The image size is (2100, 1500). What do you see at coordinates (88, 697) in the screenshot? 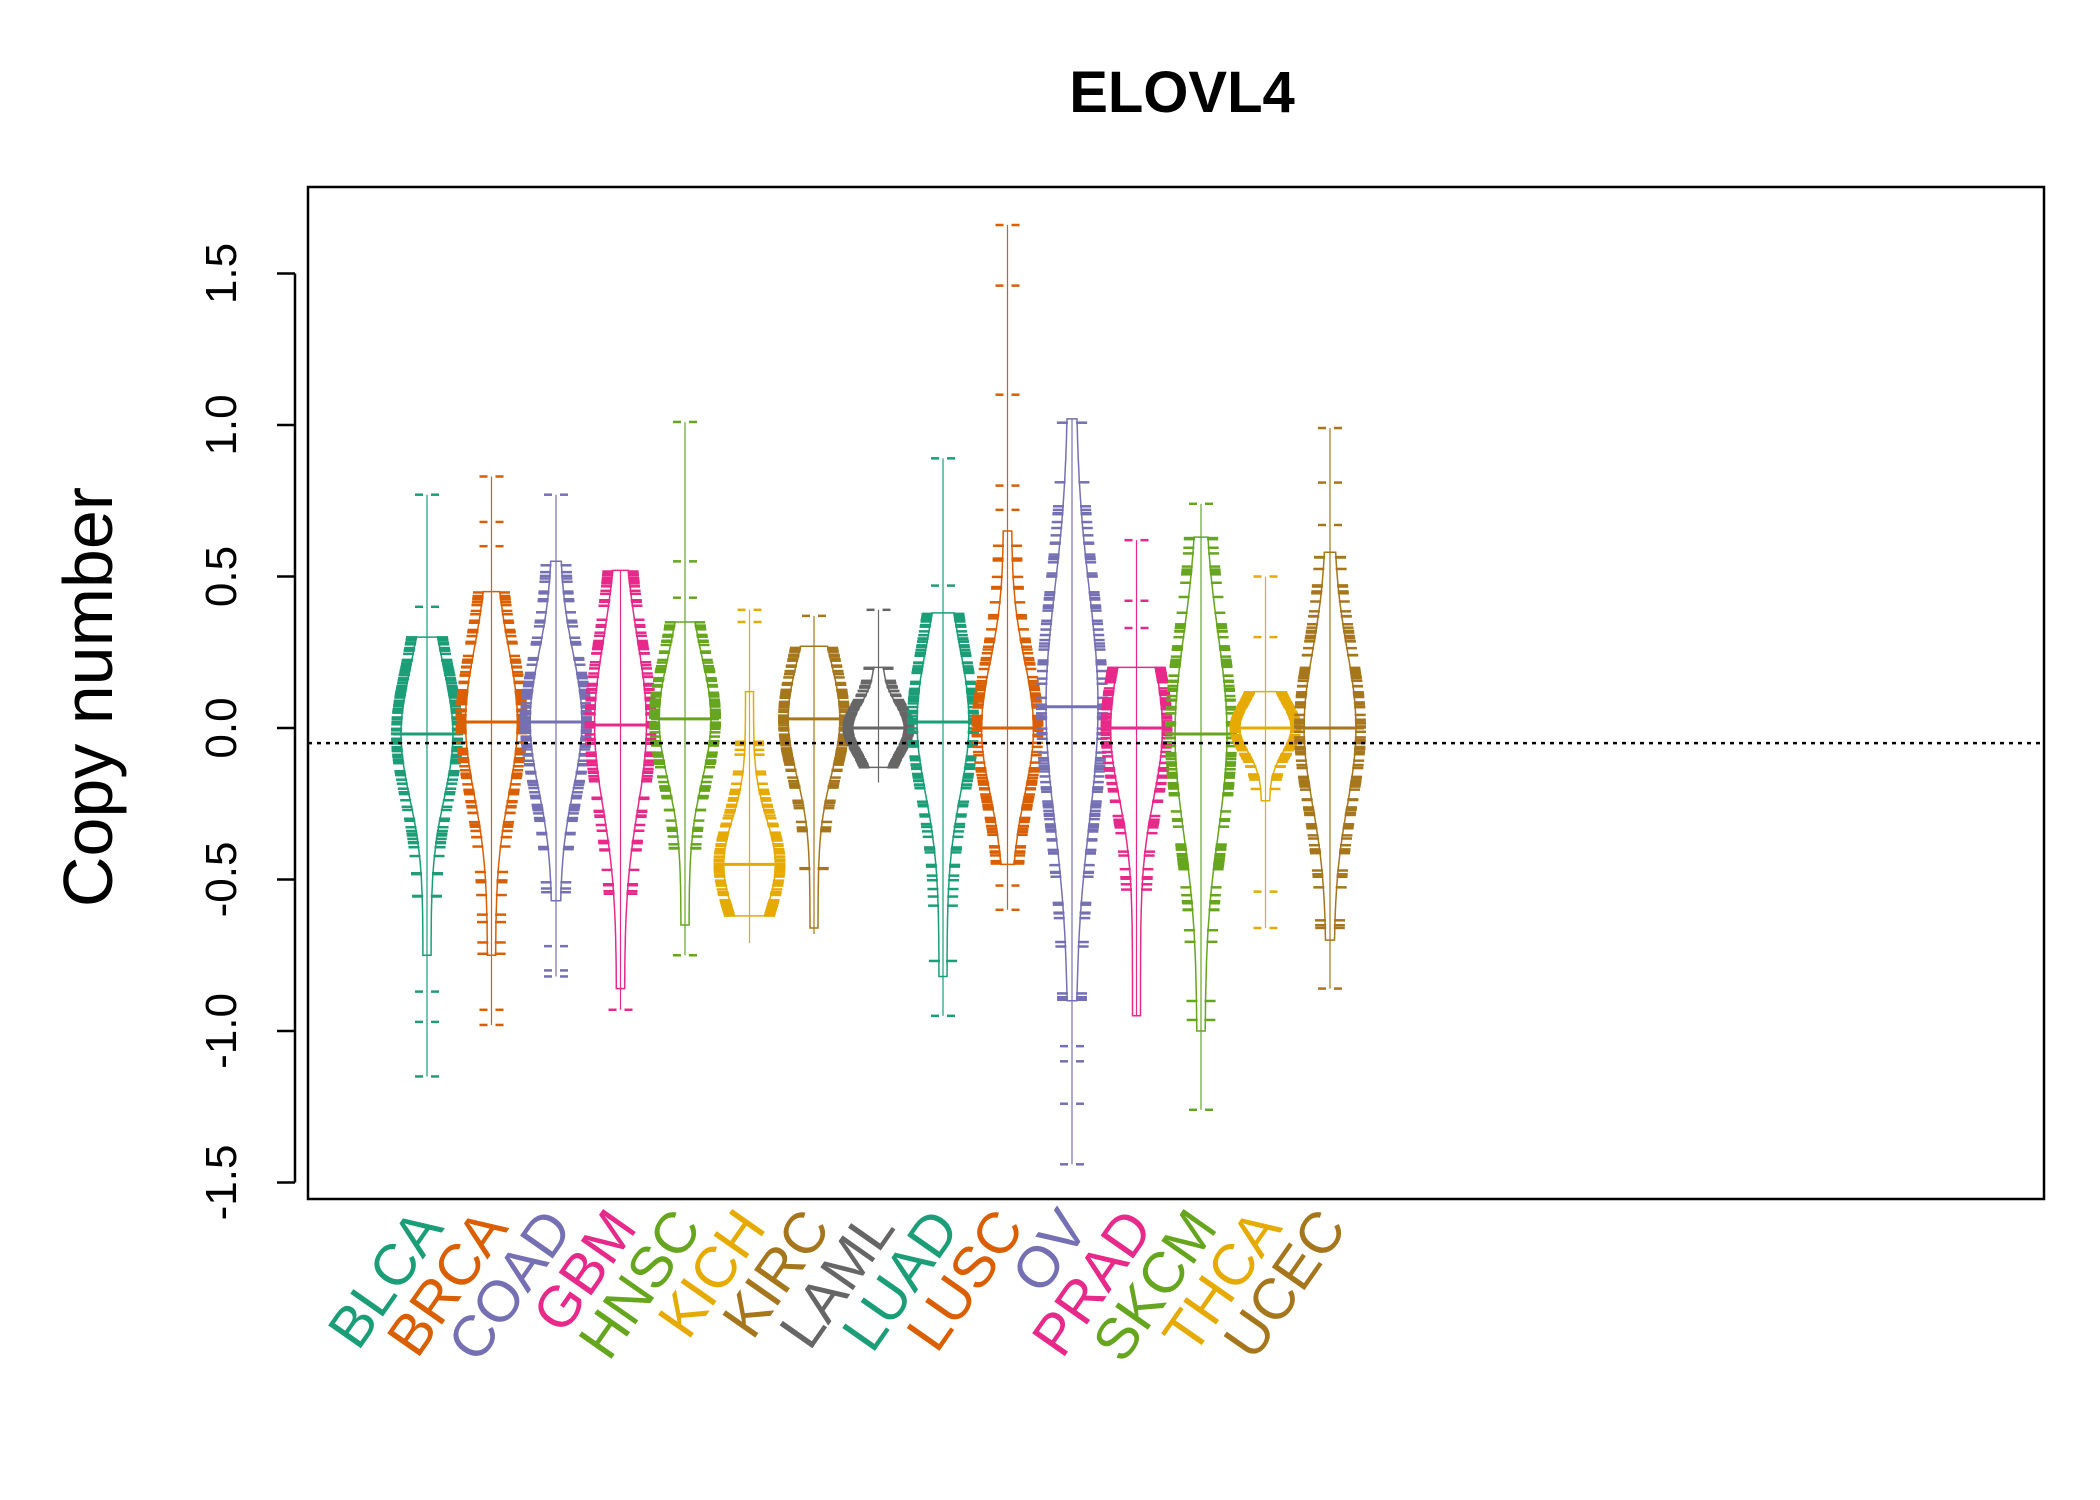
I see `y-axis-label: Copy number` at bounding box center [88, 697].